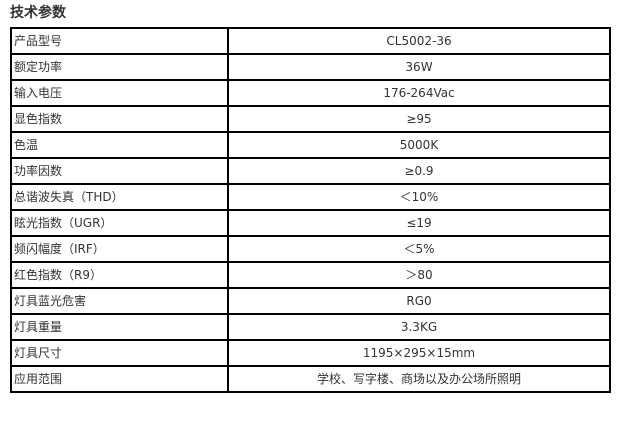 The width and height of the screenshot is (619, 426). What do you see at coordinates (119, 197) in the screenshot?
I see `spec-label: 总谐波失真（THD）` at bounding box center [119, 197].